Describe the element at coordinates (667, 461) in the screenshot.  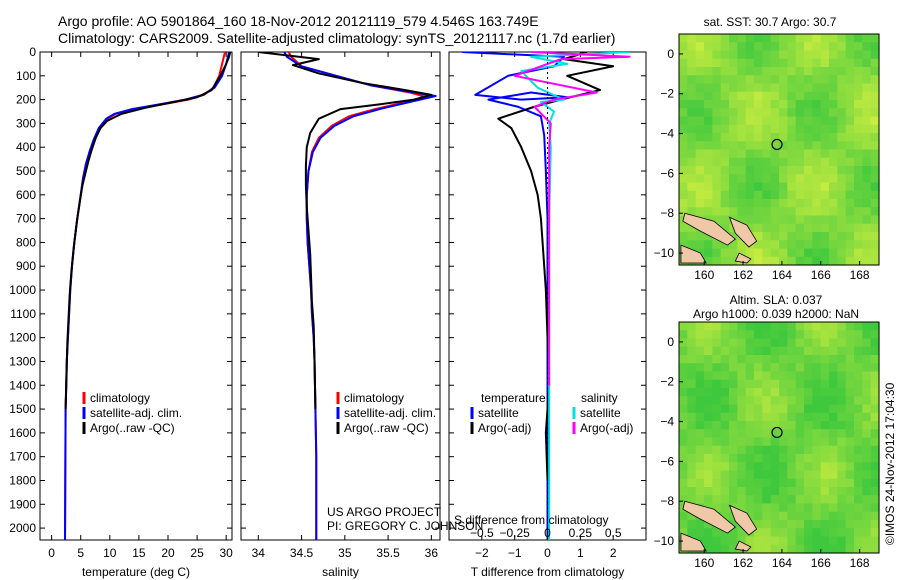
I see `sla-map-ytick-label: −6` at that location.